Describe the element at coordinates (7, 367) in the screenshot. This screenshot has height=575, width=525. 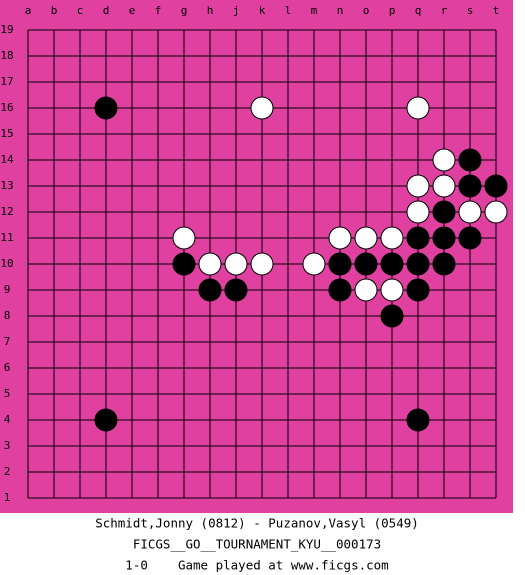
I see `row-label: 6` at that location.